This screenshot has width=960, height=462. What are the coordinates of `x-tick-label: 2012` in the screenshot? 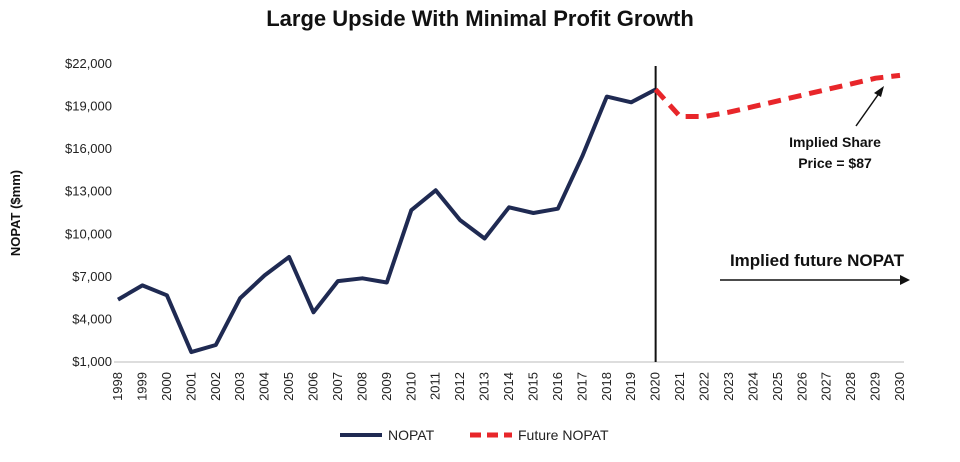 It's located at (459, 386).